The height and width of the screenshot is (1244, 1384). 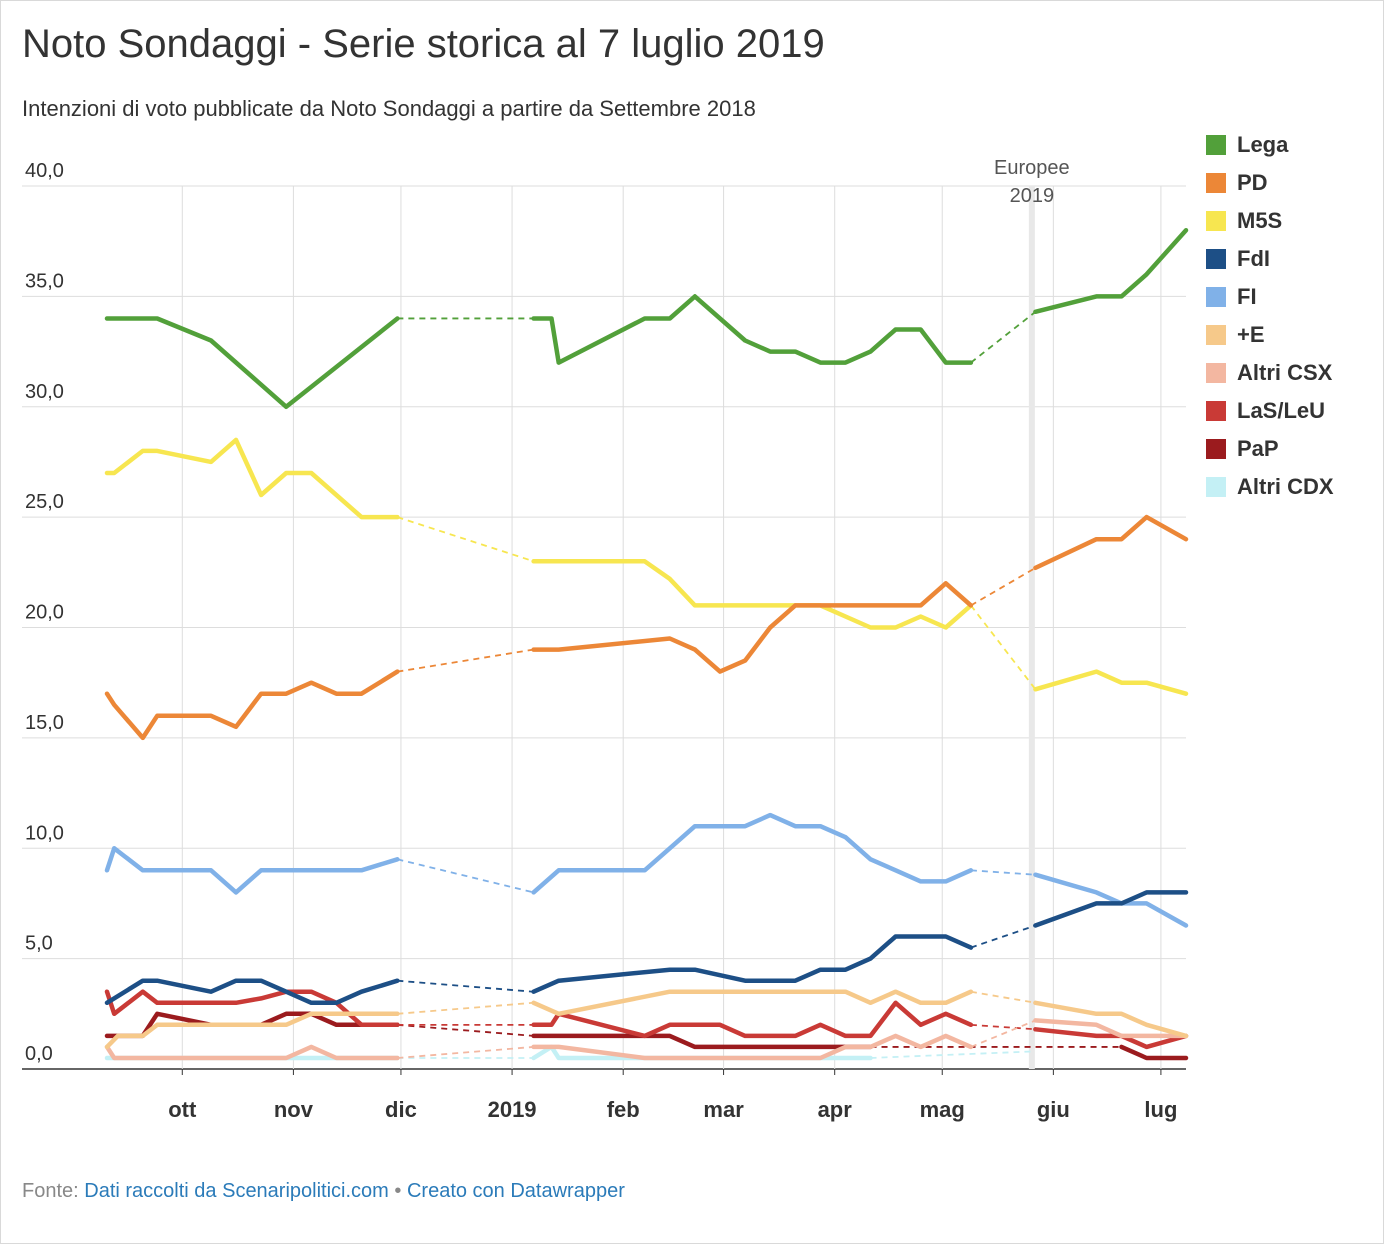 What do you see at coordinates (44, 281) in the screenshot?
I see `y-tick-label: 35,0` at bounding box center [44, 281].